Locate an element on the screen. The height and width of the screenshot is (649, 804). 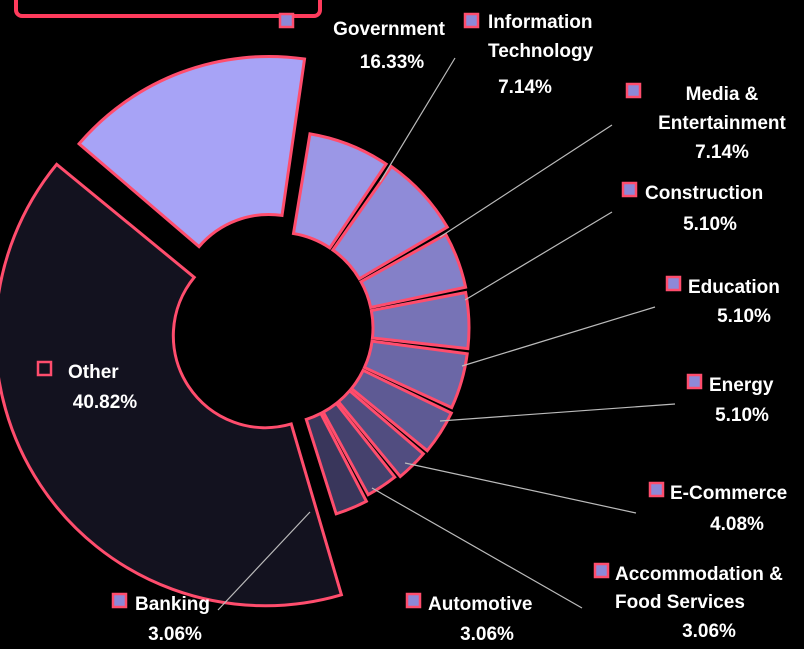
slice-construction is located at coordinates (413, 271).